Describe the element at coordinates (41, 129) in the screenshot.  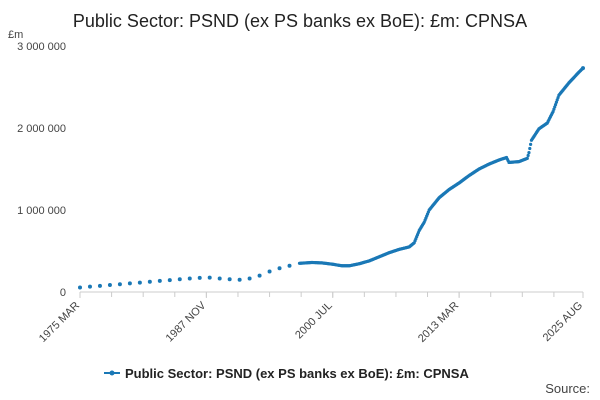
I see `y-tick-label: 2 000 000` at that location.